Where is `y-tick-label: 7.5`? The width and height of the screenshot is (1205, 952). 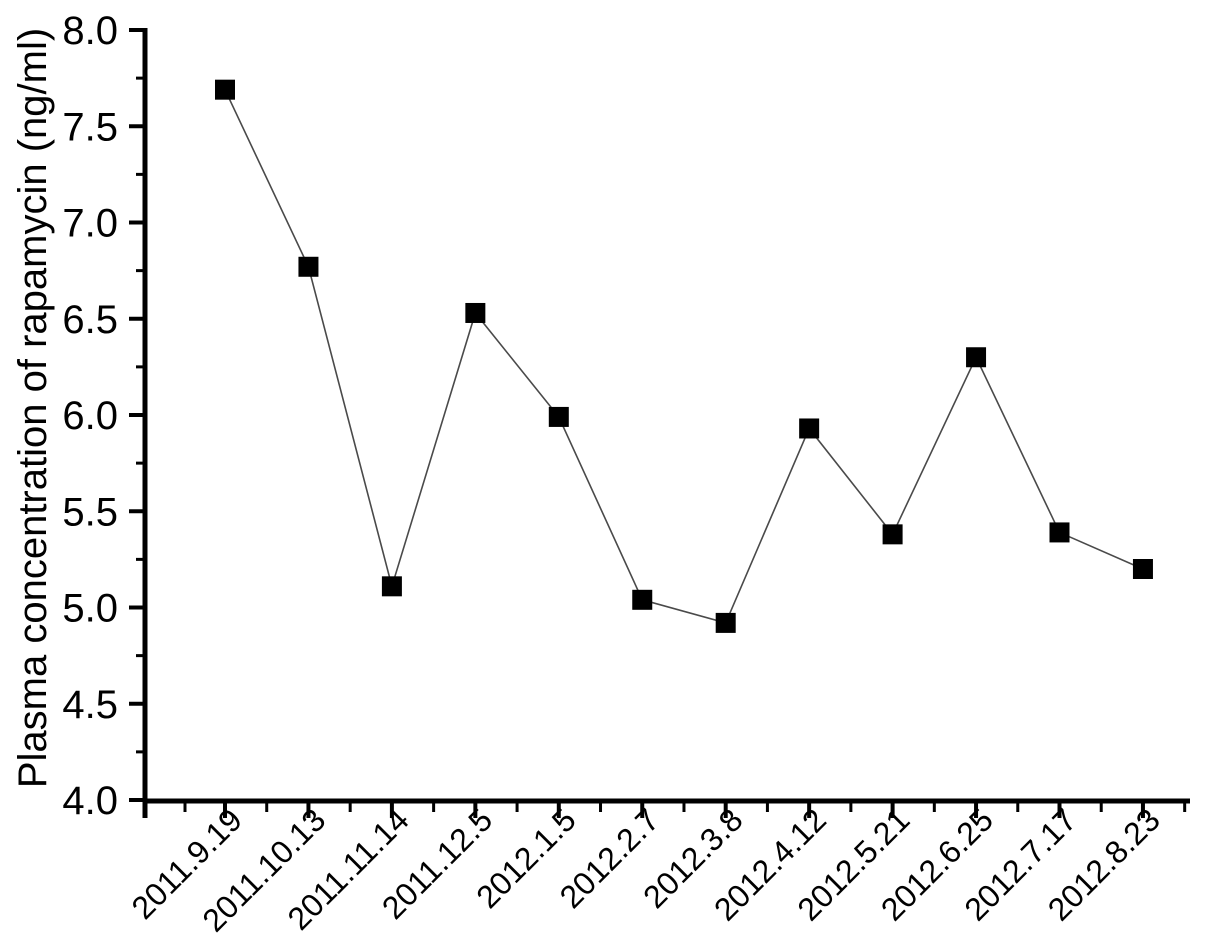
y-tick-label: 7.5 is located at coordinates (90, 127).